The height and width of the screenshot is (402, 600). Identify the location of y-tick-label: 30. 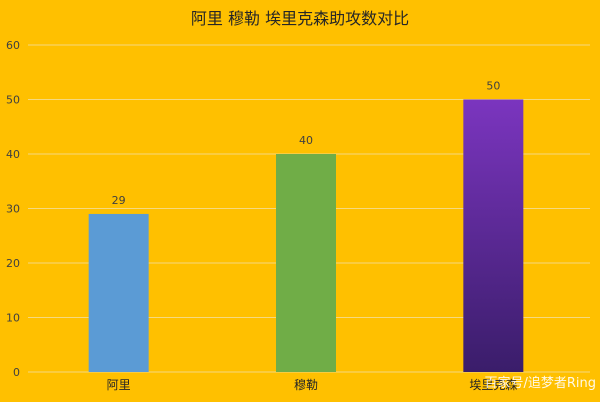
(13, 209).